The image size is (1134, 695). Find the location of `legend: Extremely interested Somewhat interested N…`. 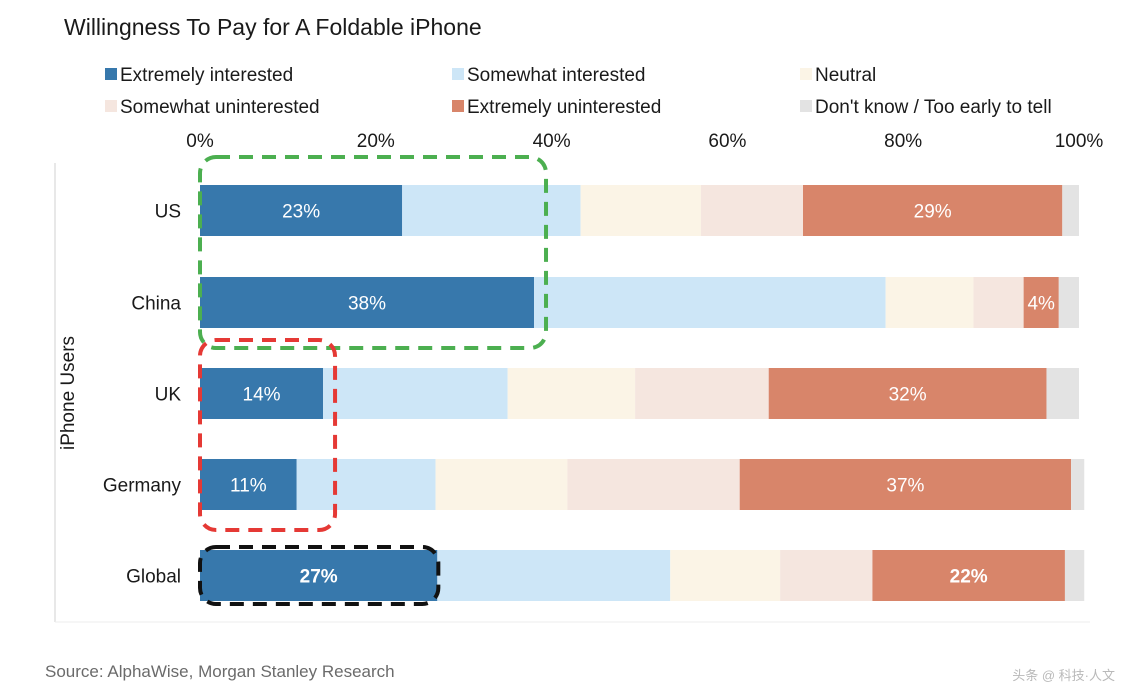

legend: Extremely interested Somewhat interested N… is located at coordinates (578, 91).